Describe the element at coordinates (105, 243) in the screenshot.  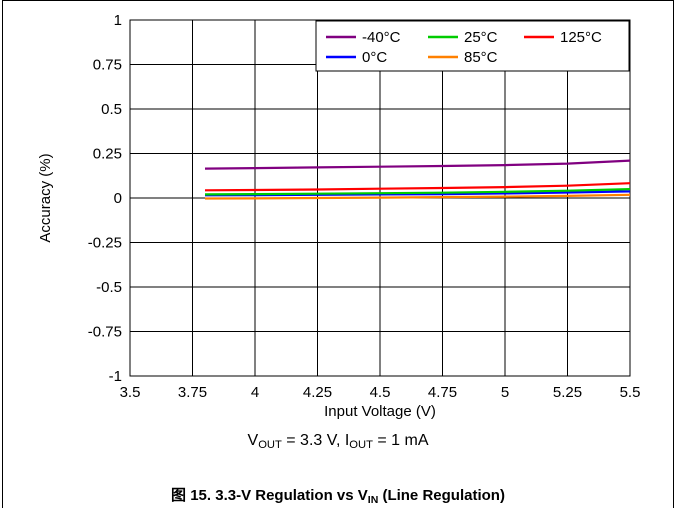
I see `y-tick-label: -0.25` at that location.